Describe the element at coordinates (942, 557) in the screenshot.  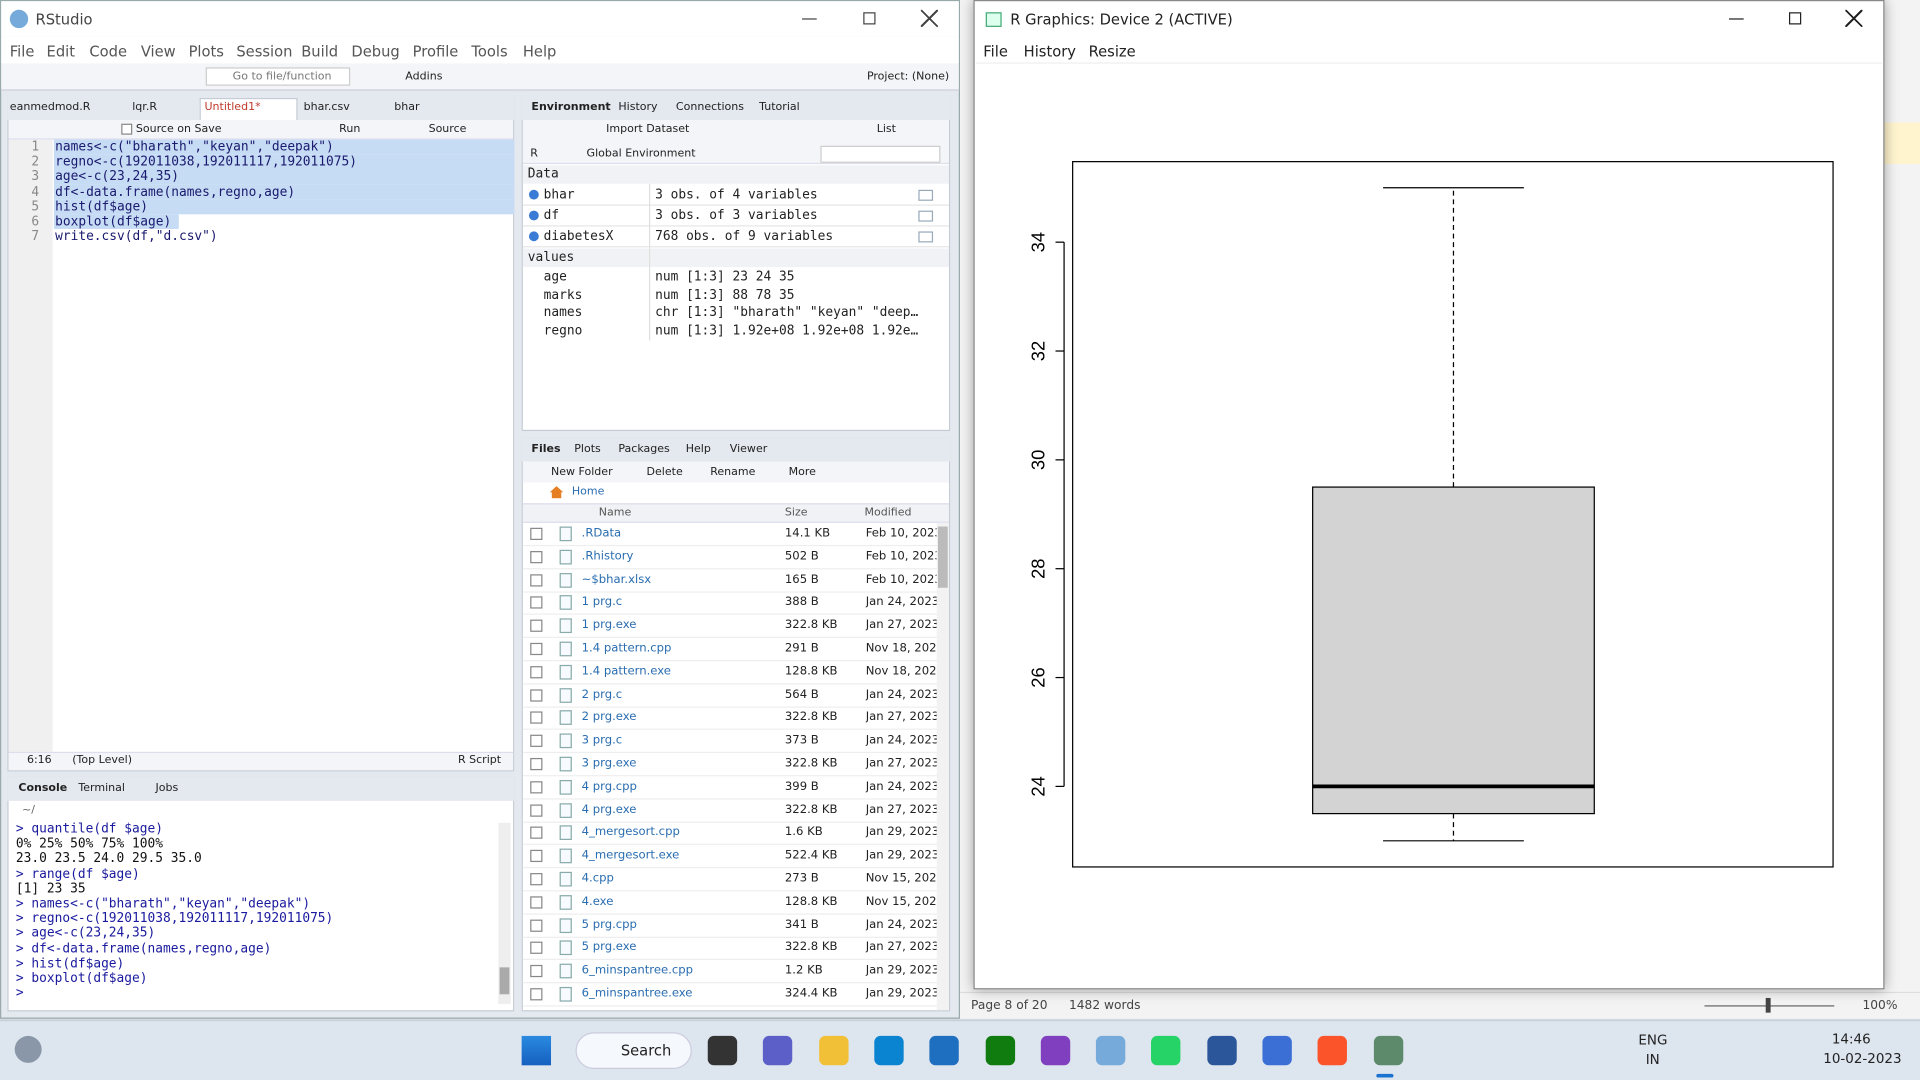
I see `files-scroll-thumb` at that location.